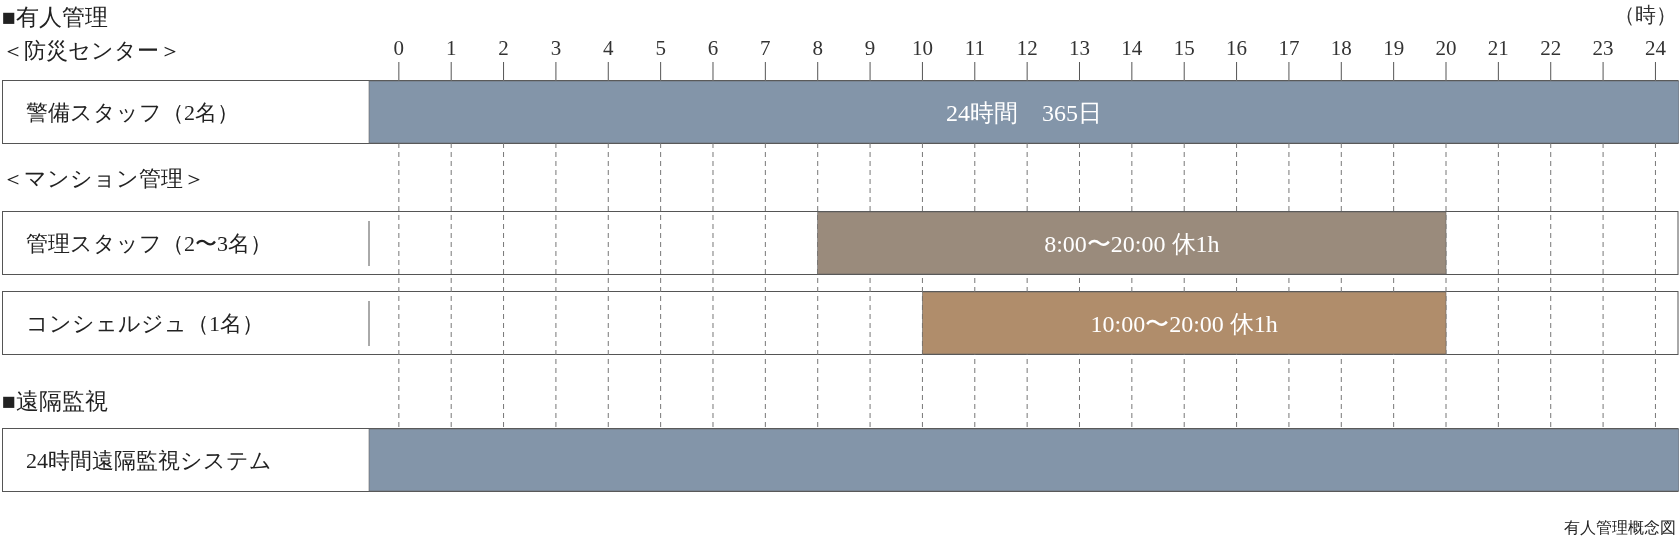 The height and width of the screenshot is (538, 1679). I want to click on x-tick-label: 6, so click(713, 48).